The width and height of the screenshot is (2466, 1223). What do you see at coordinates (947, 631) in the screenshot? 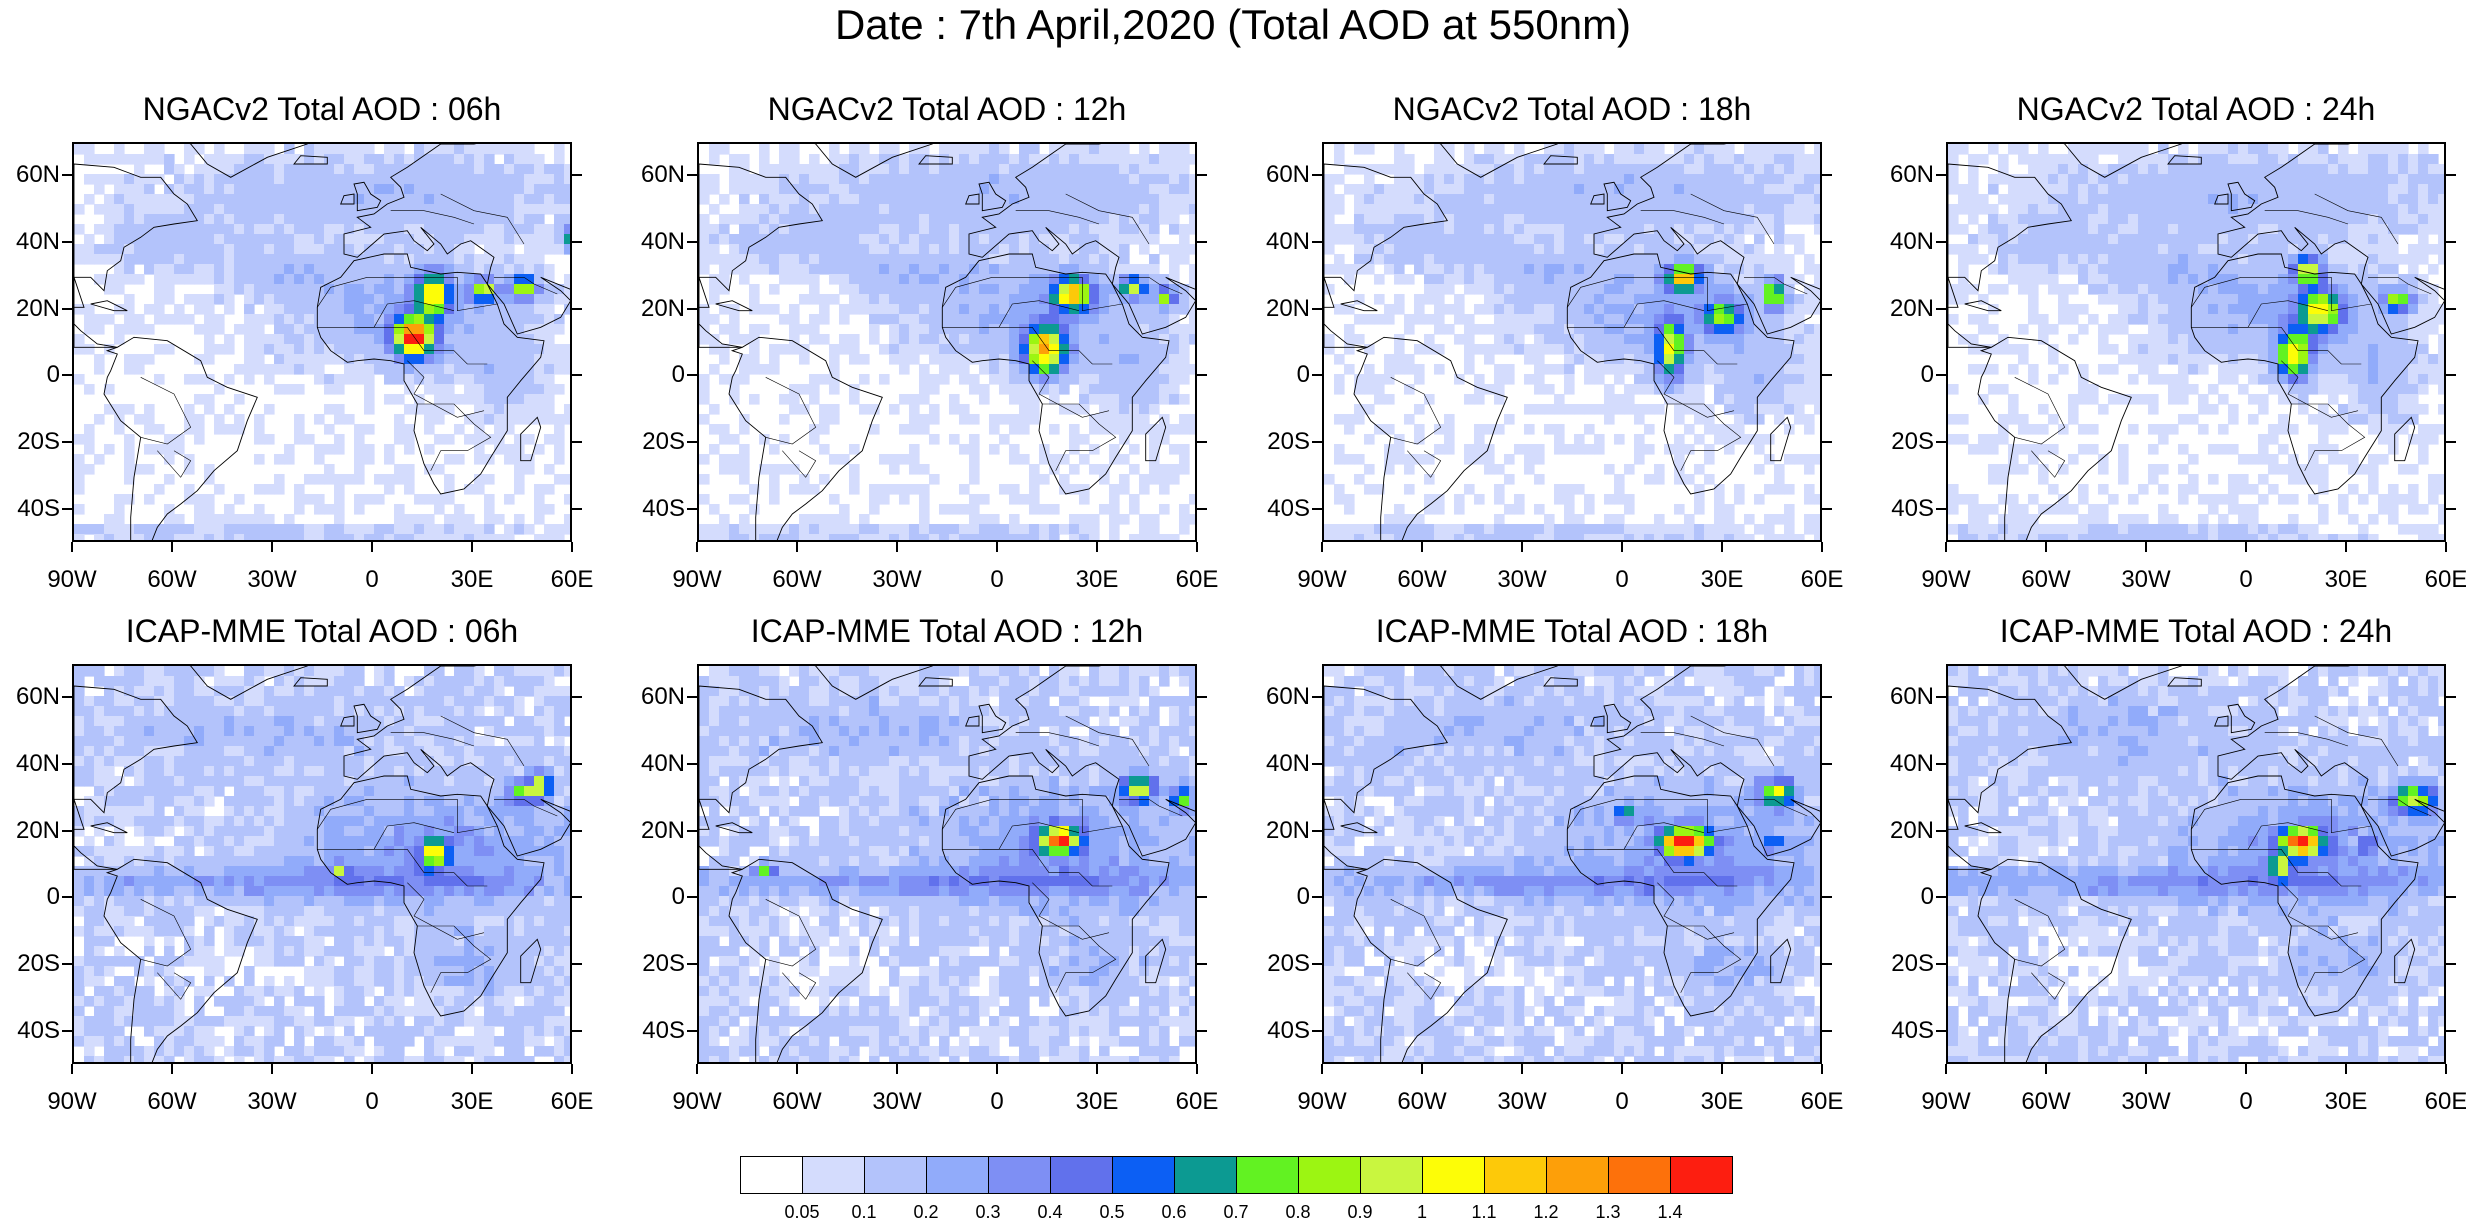
I see `panel-title: ICAP-MME Total AOD : 12h` at bounding box center [947, 631].